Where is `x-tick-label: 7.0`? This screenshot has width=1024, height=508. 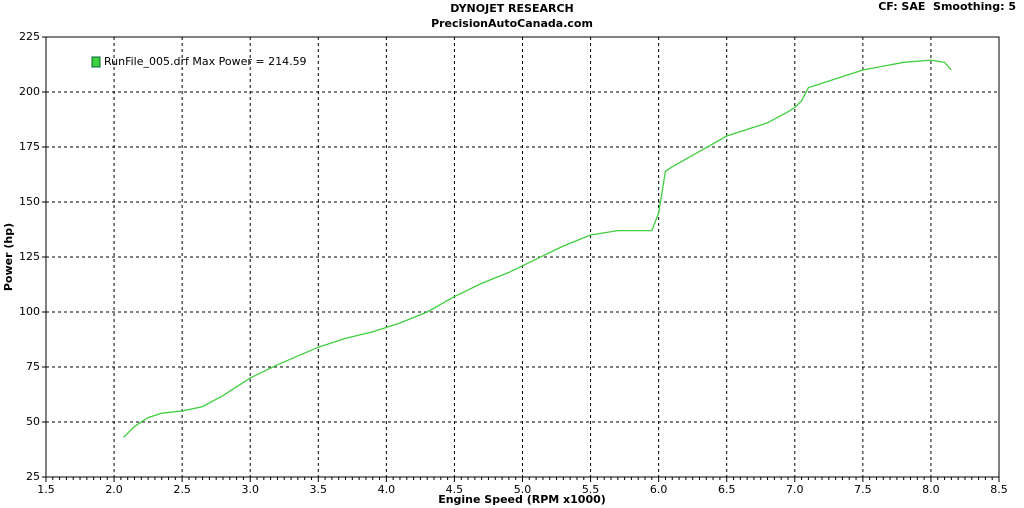
x-tick-label: 7.0 is located at coordinates (795, 489).